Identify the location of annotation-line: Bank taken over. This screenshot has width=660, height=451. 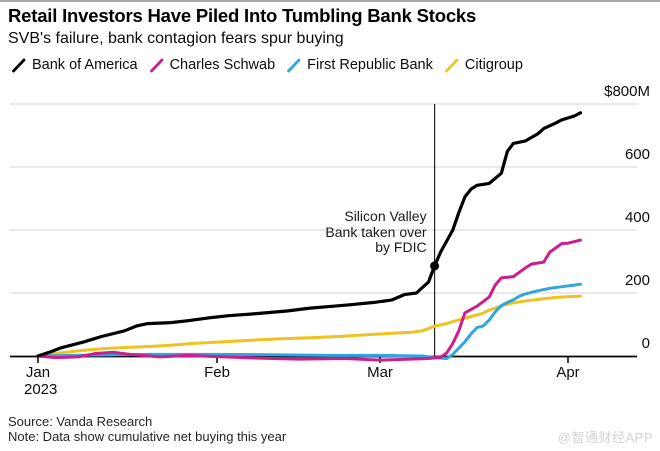
(376, 231).